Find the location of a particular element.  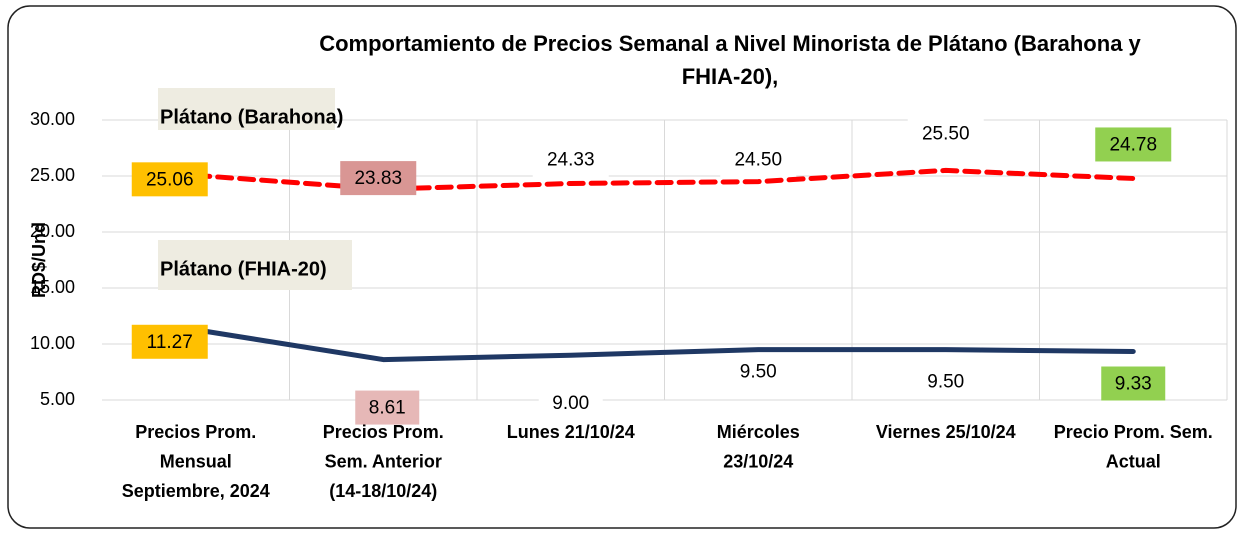

data-label: 23.83 is located at coordinates (378, 178).